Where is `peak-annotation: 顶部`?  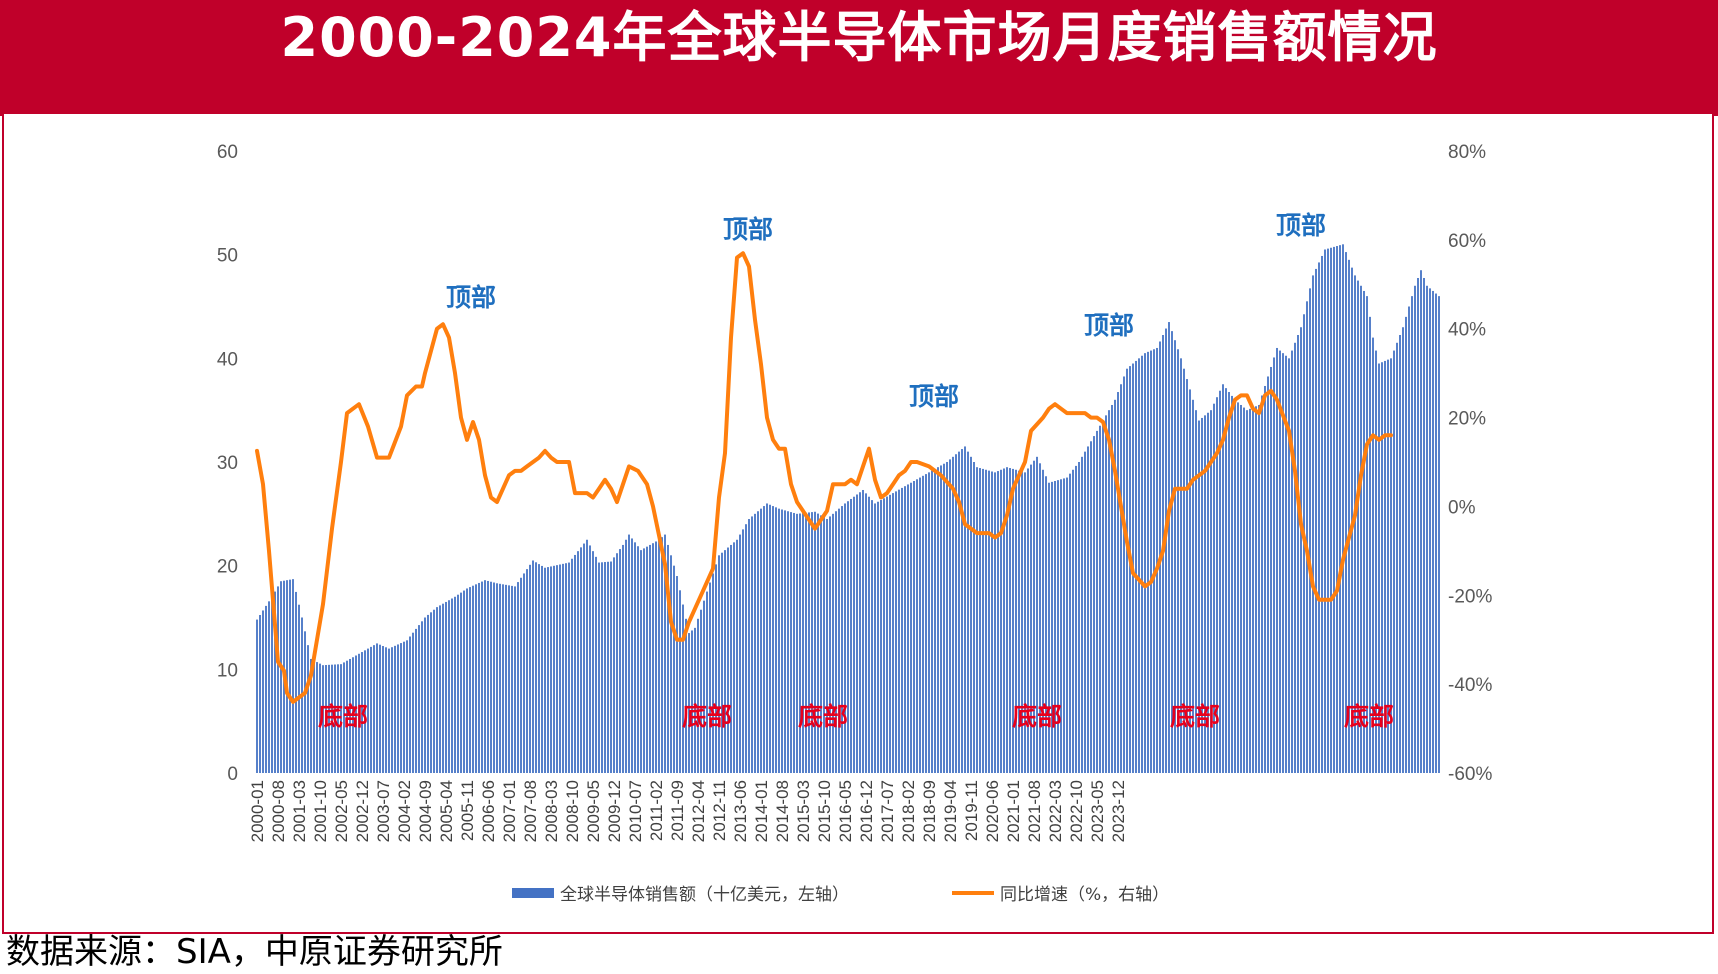 peak-annotation: 顶部 is located at coordinates (934, 396).